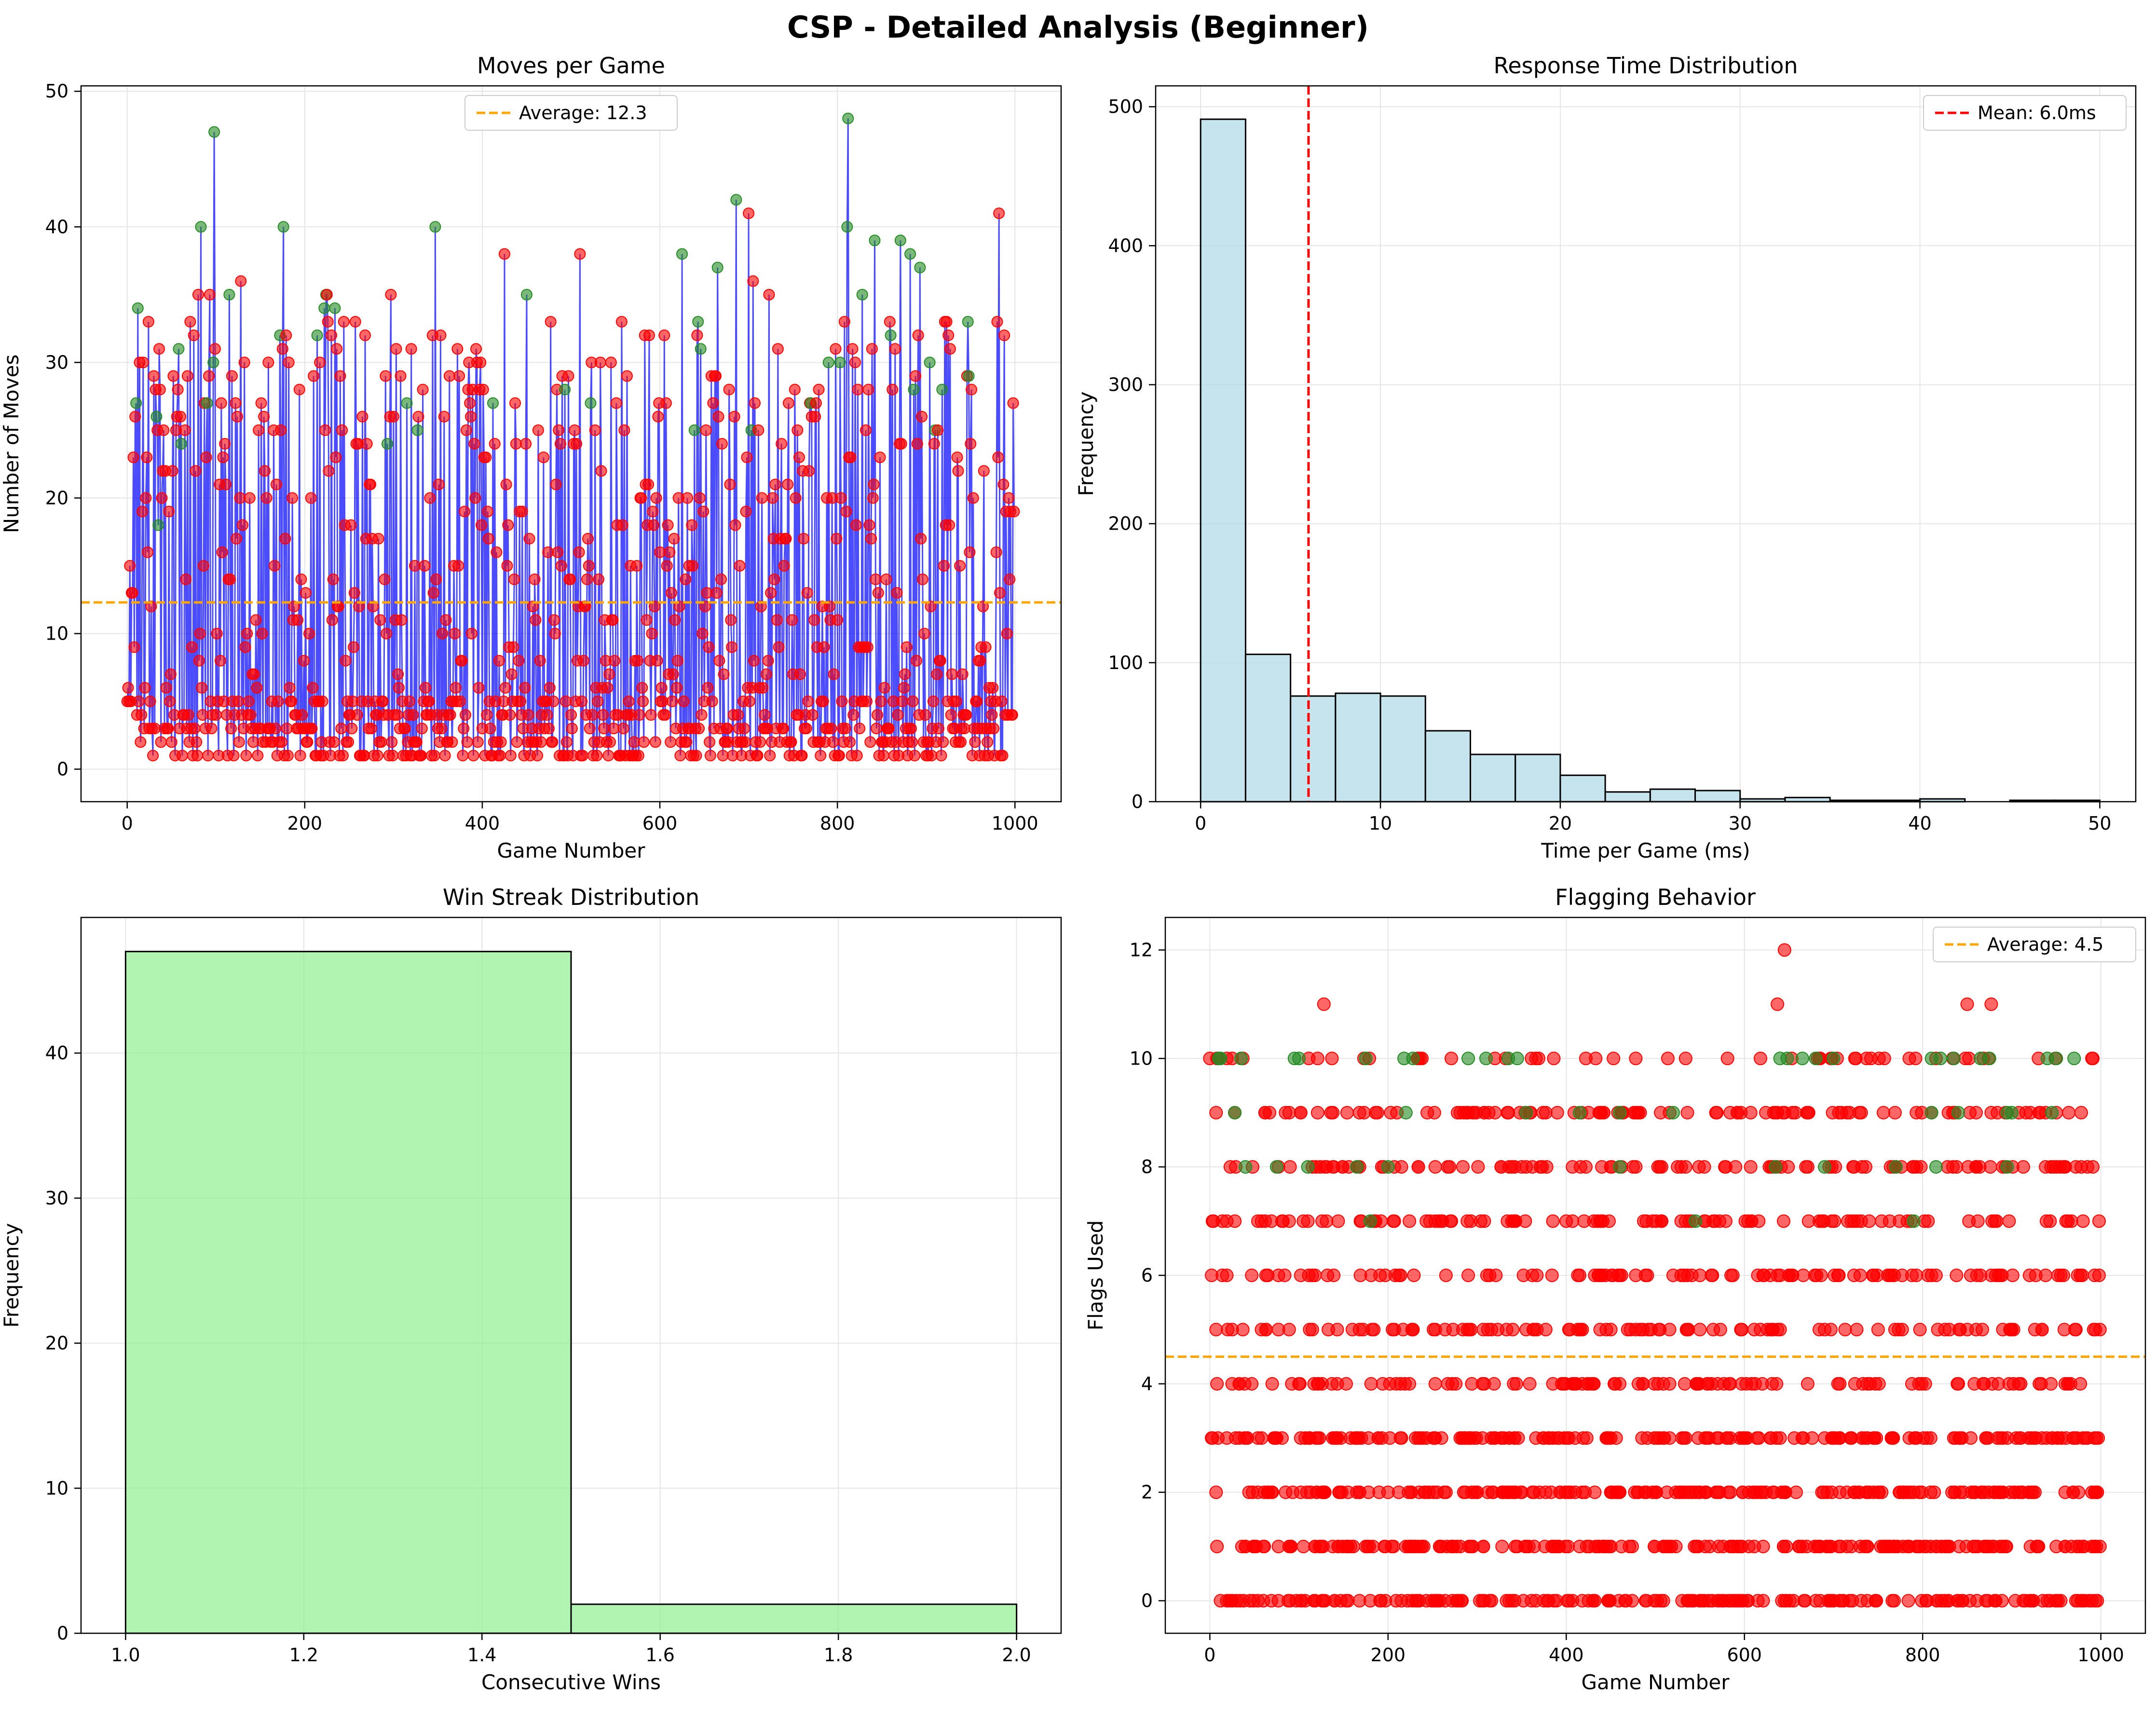 The width and height of the screenshot is (2156, 1709). I want to click on x-axis-label: Time per Game (ms), so click(1645, 850).